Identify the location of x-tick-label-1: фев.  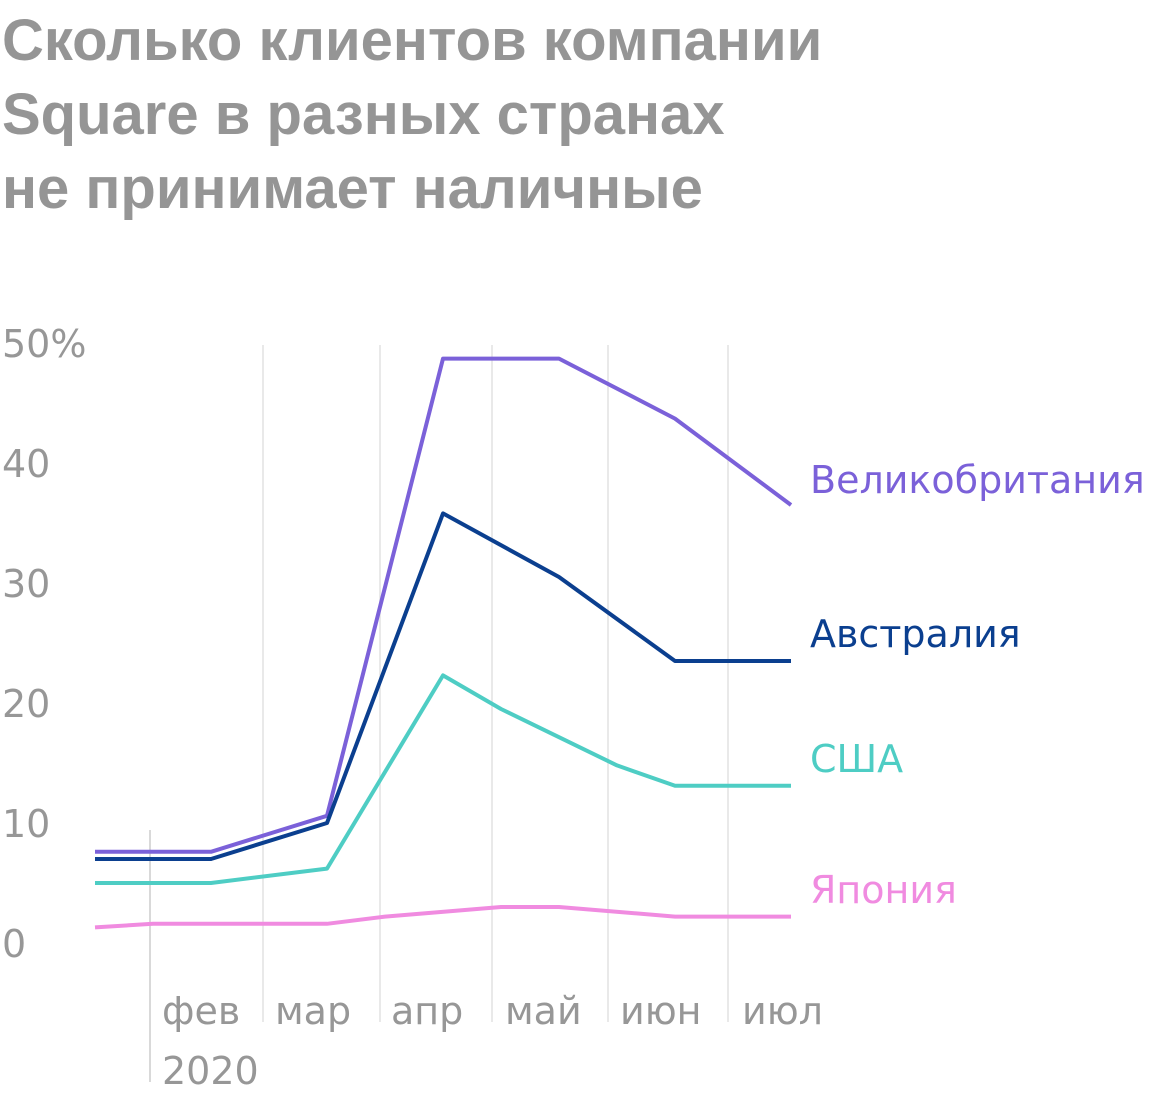
(201, 1011).